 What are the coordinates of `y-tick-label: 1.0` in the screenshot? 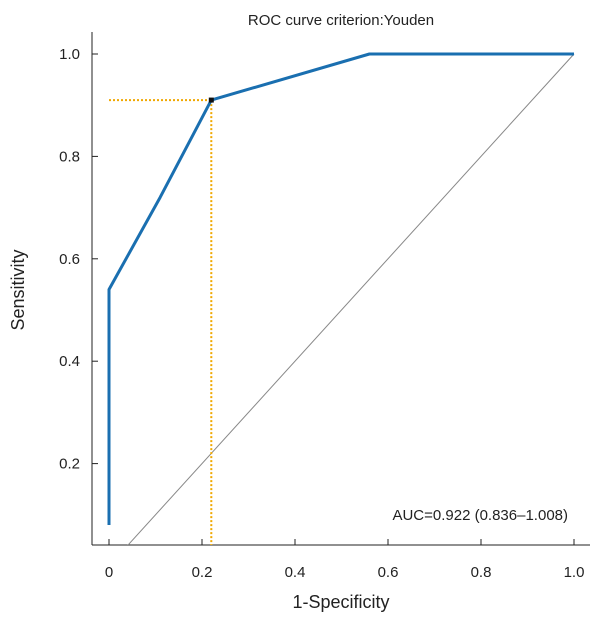 It's located at (69, 54).